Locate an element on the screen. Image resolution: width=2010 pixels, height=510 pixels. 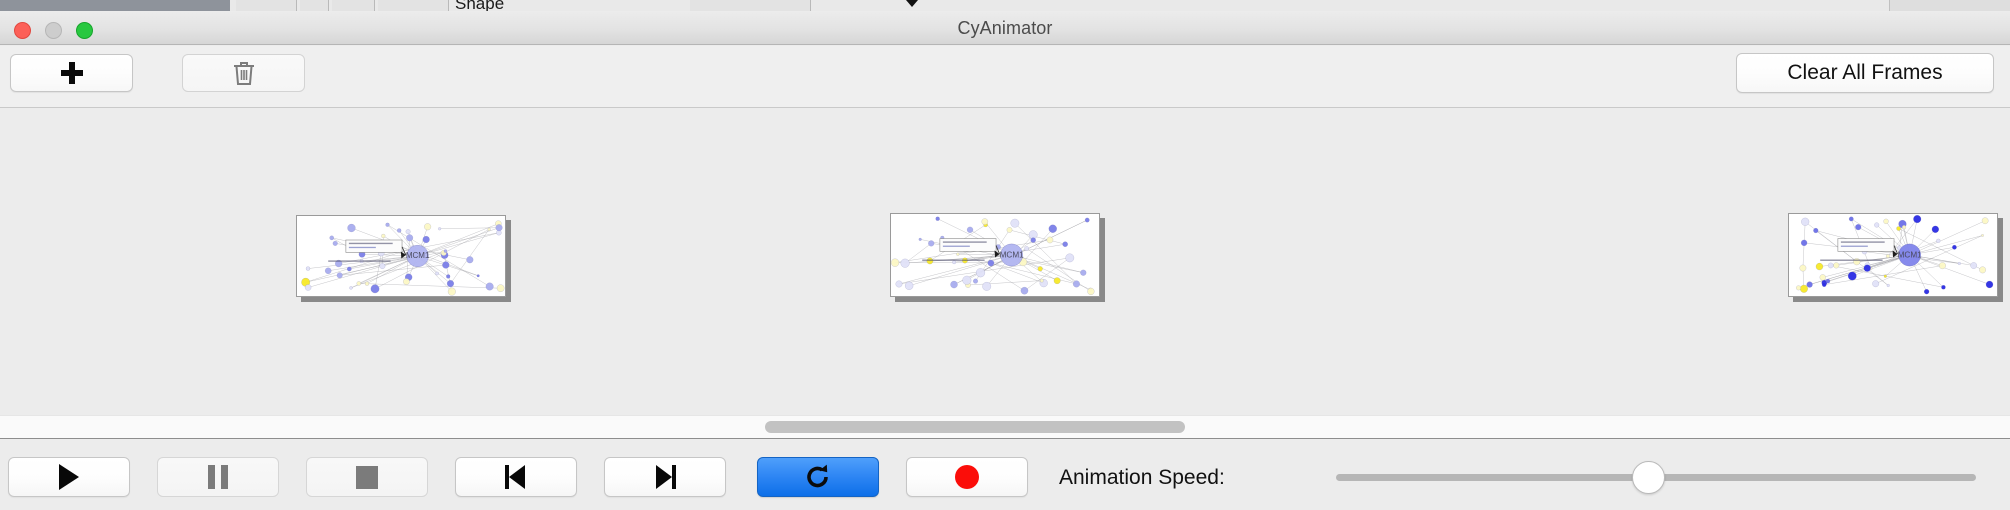
stop-icon is located at coordinates (367, 477).